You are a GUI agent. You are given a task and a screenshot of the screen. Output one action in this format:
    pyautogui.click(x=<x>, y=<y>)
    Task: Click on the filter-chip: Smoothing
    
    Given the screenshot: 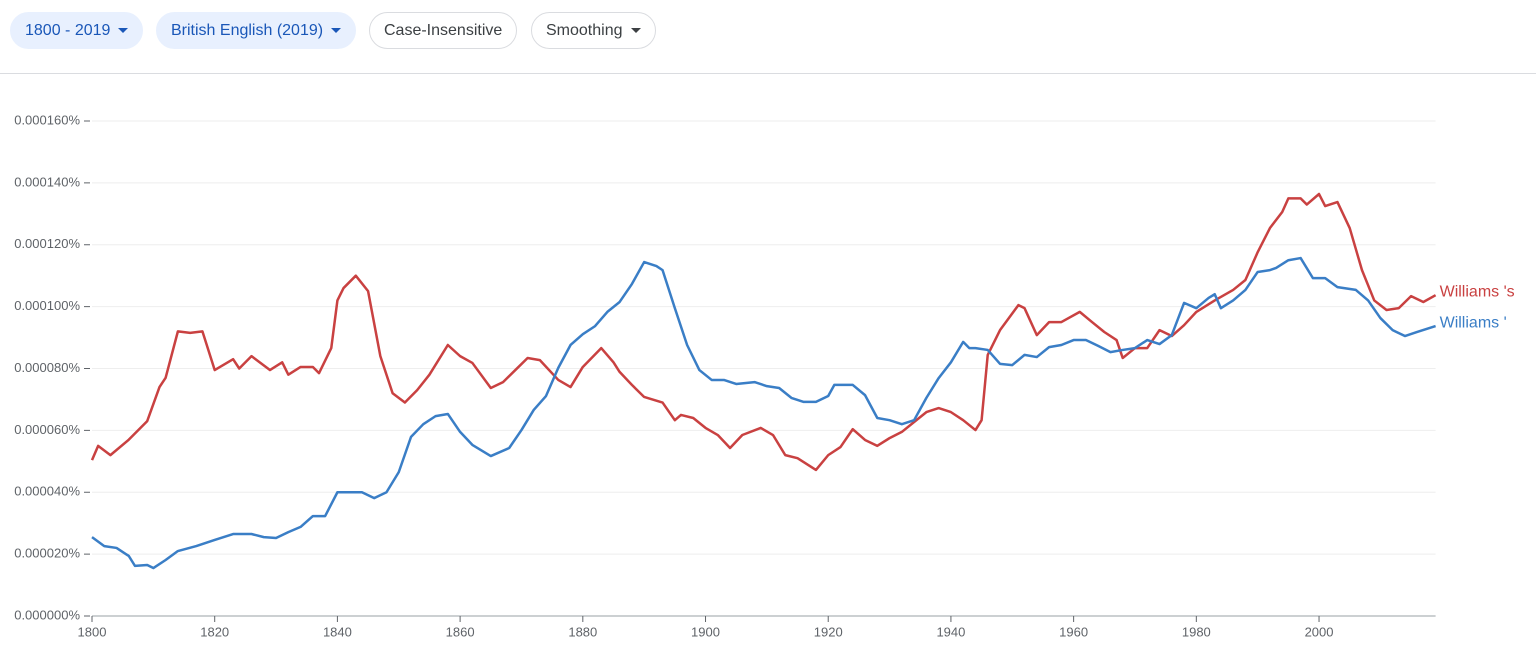 What is the action you would take?
    pyautogui.click(x=593, y=30)
    